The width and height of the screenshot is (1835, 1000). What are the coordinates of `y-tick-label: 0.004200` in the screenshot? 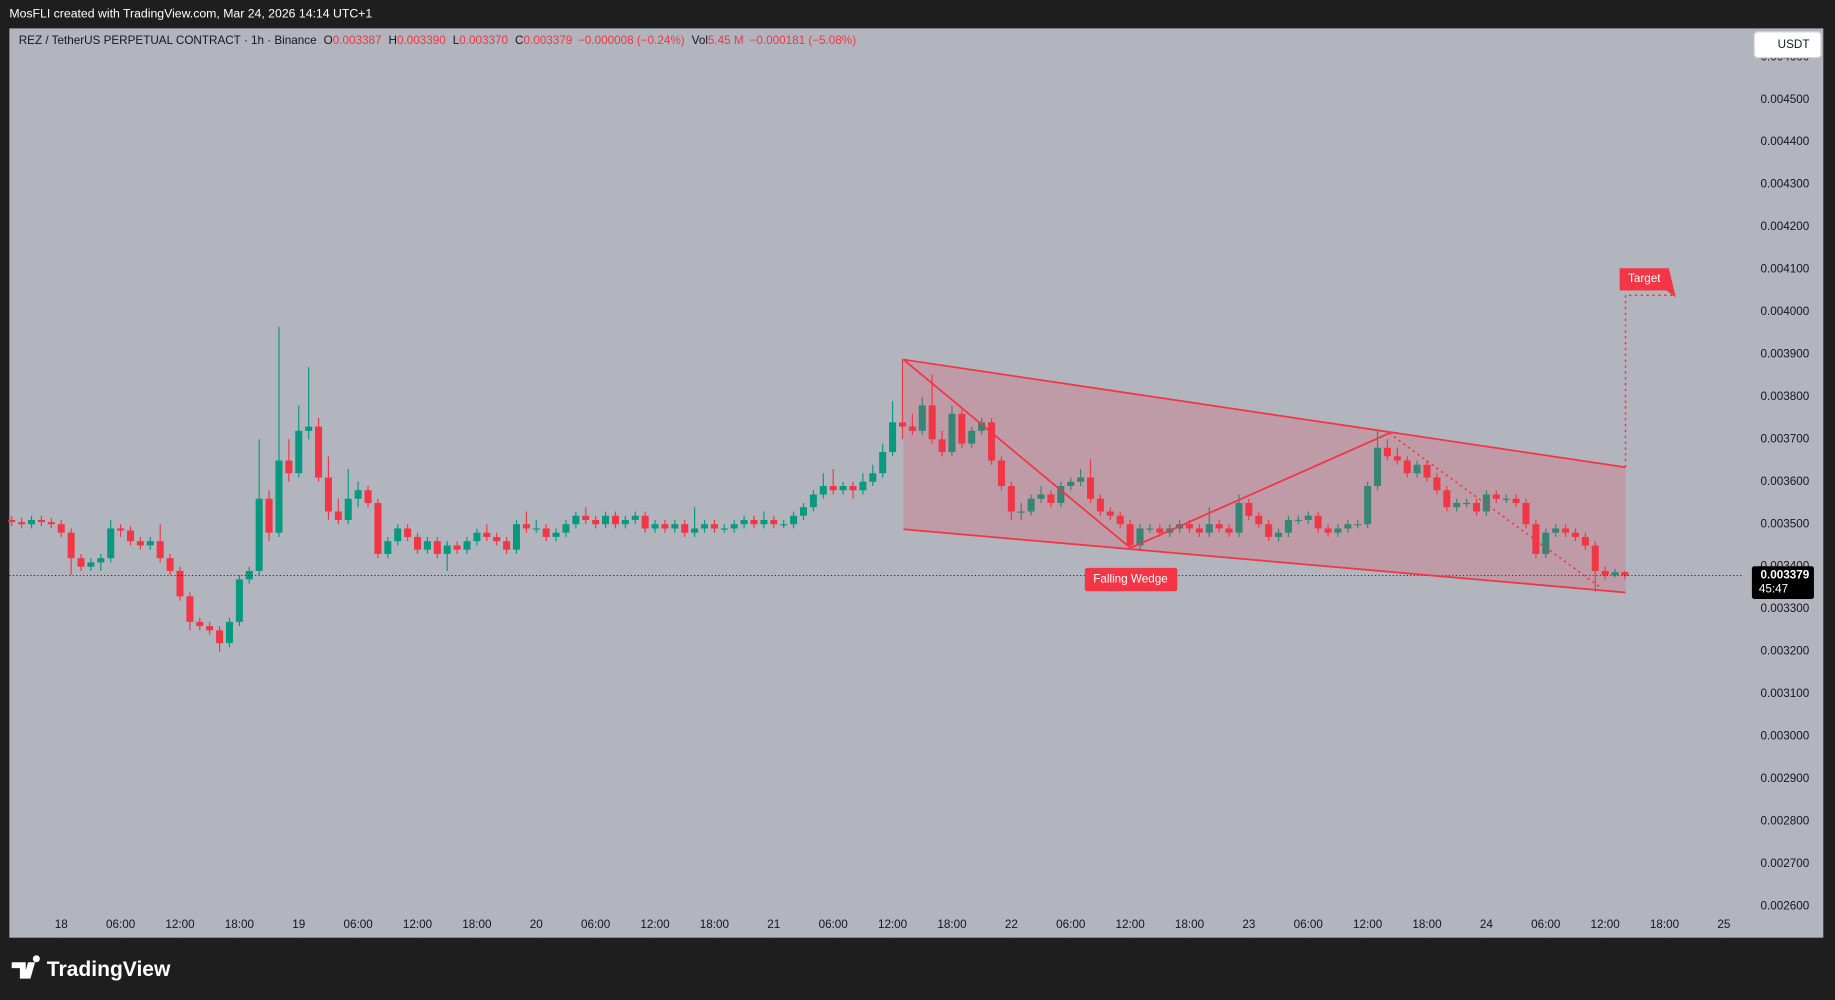 It's located at (1785, 226).